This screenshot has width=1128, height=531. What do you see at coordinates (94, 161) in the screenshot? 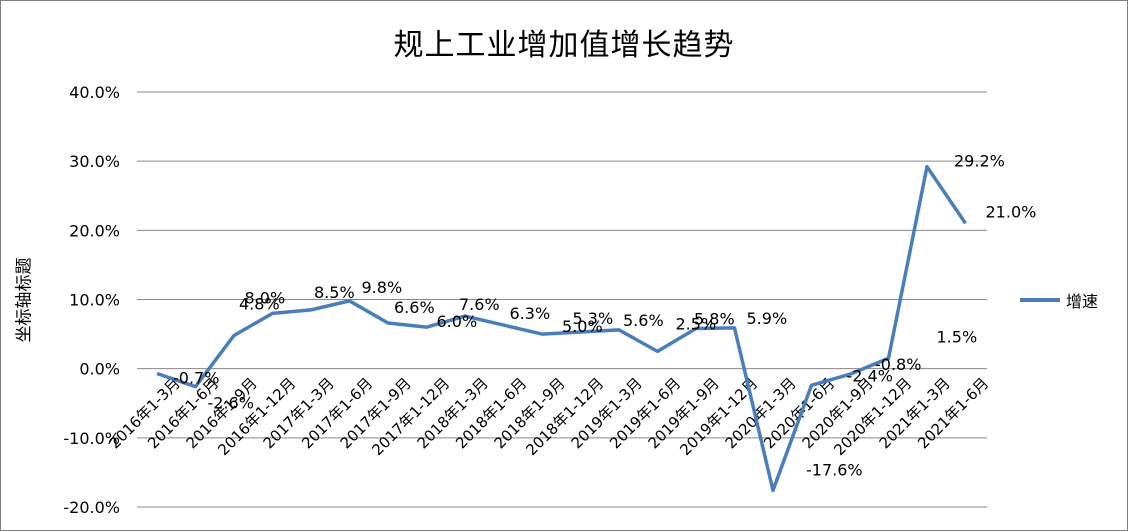
I see `y-tick-label: 30.0%` at bounding box center [94, 161].